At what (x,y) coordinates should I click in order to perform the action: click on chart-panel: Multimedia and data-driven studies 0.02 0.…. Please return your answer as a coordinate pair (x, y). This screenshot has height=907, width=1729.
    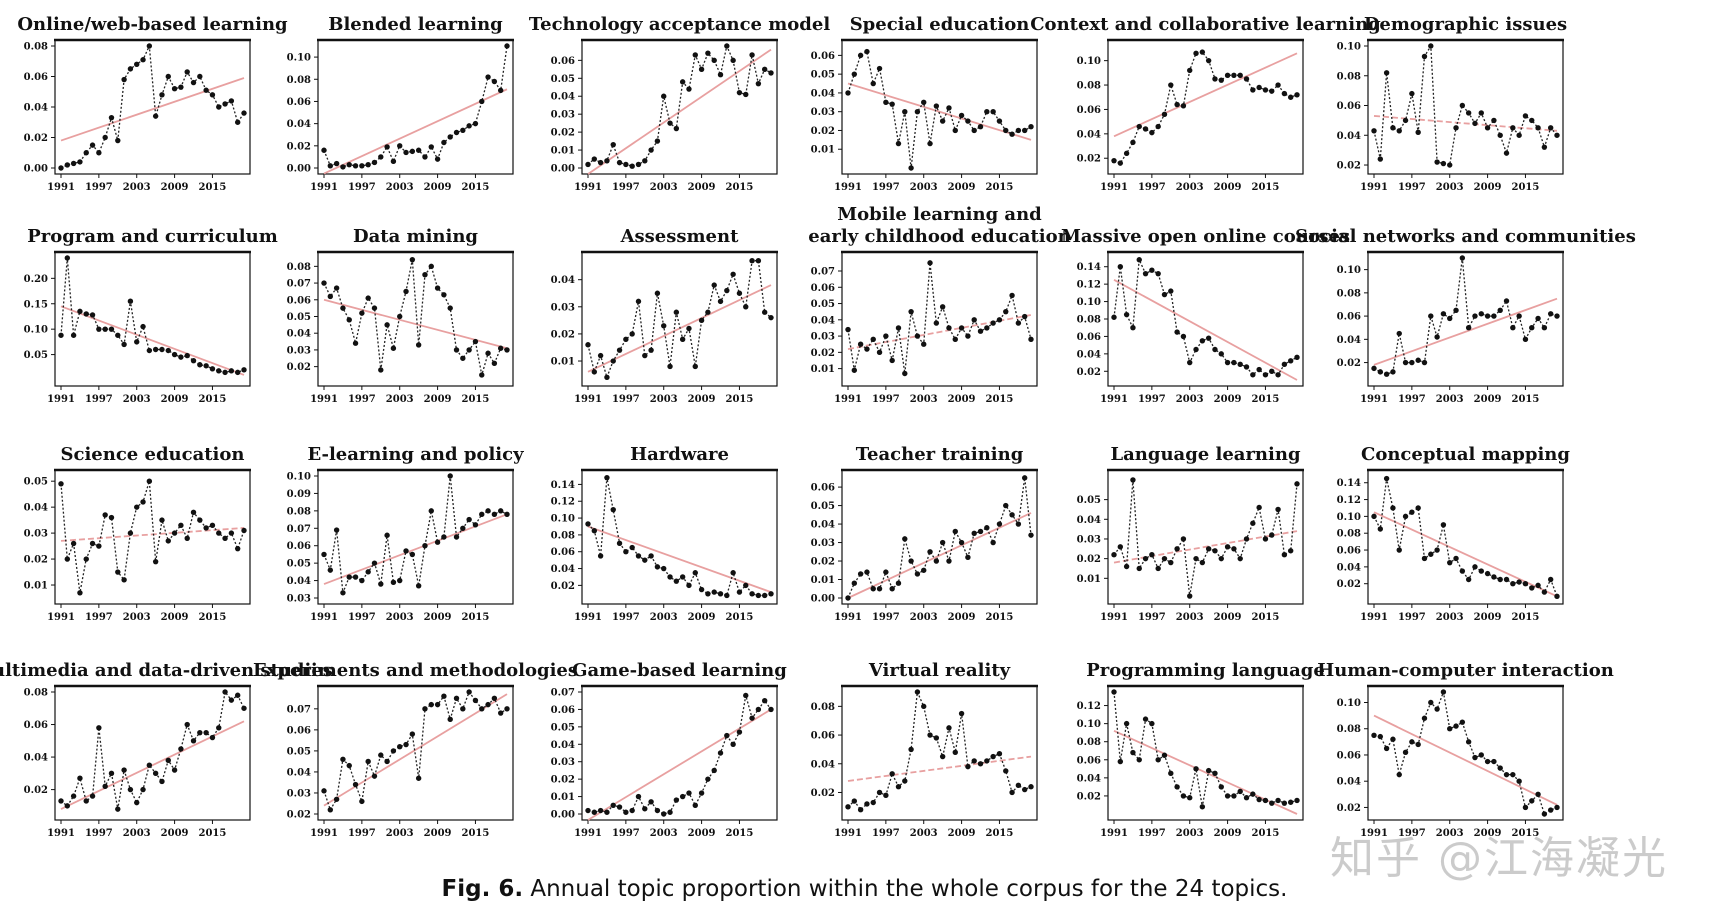
    Looking at the image, I should click on (166, 749).